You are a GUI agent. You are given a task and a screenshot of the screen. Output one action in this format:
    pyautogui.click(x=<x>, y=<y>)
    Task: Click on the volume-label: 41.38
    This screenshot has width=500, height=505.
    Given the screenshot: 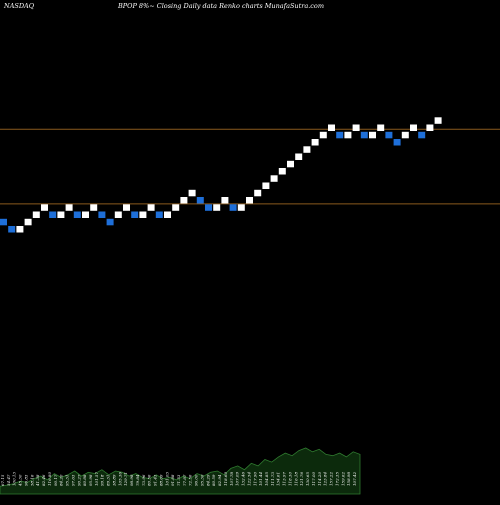 What is the action you would take?
    pyautogui.click(x=37, y=480)
    